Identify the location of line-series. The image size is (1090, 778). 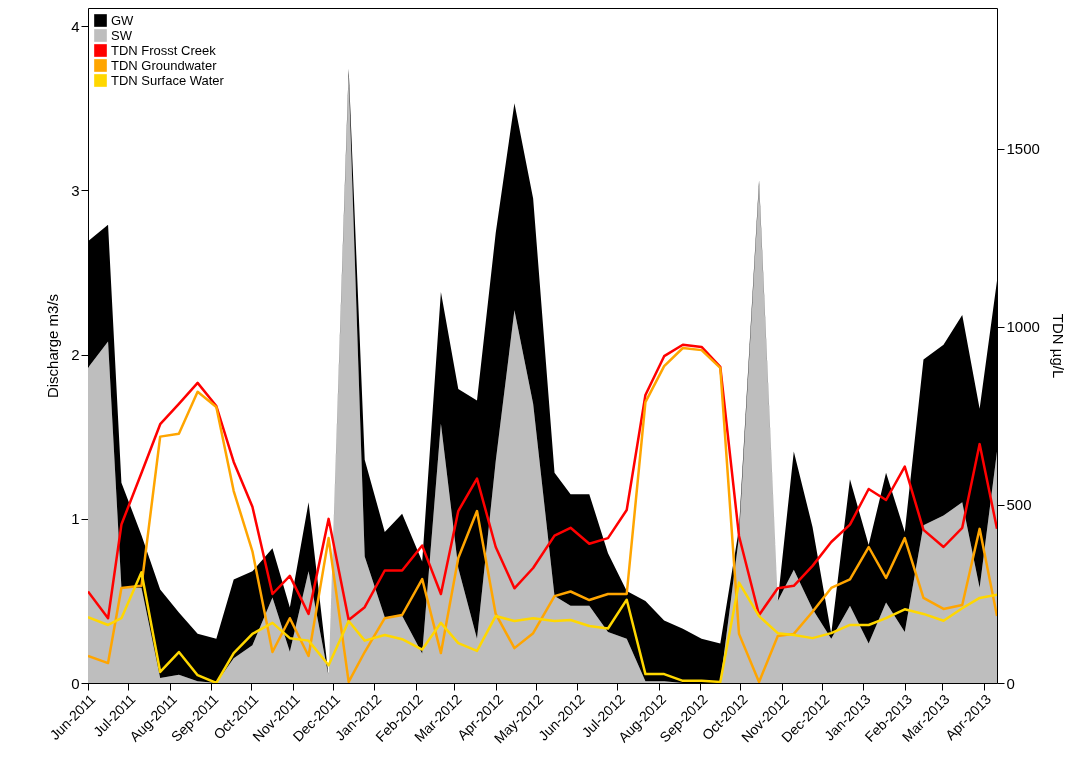
(542, 627).